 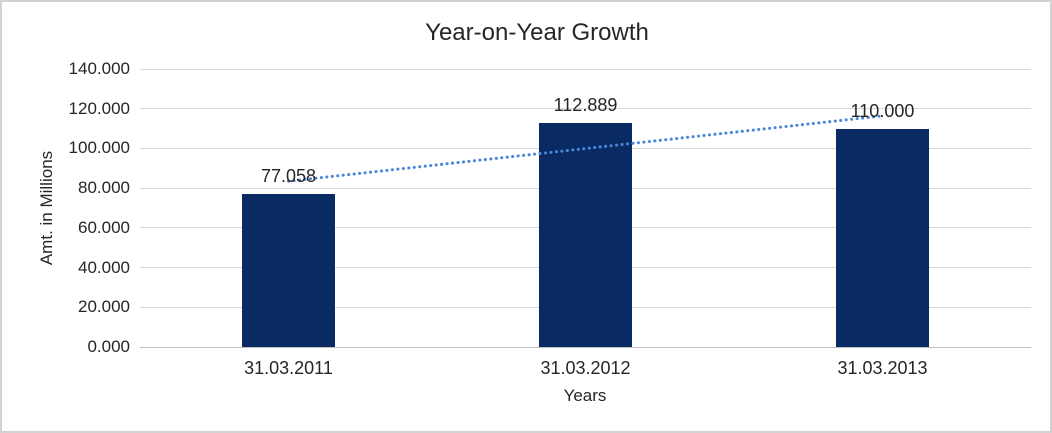 What do you see at coordinates (46, 208) in the screenshot?
I see `y-axis-title: Amt. in Millions` at bounding box center [46, 208].